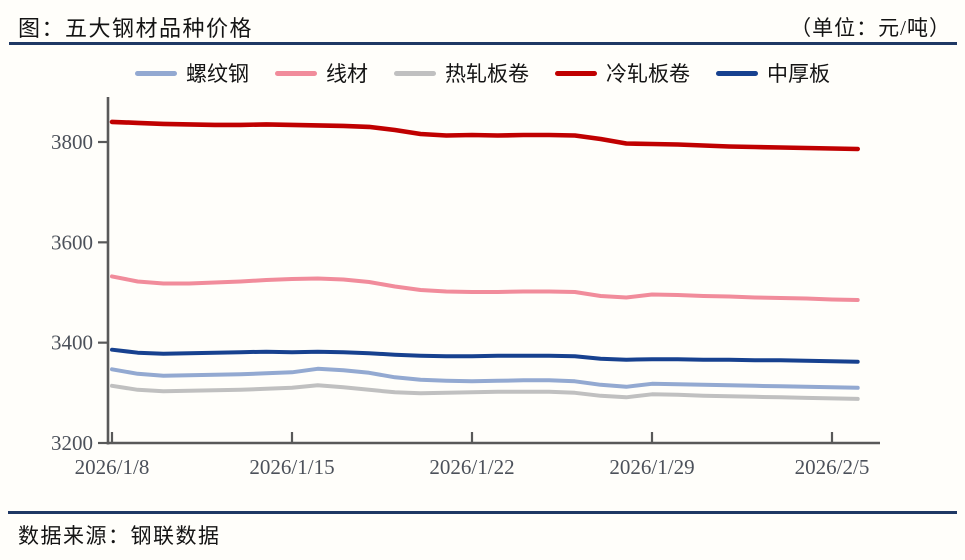 The width and height of the screenshot is (965, 560). I want to click on x-tick-label: 2026/1/15, so click(291, 467).